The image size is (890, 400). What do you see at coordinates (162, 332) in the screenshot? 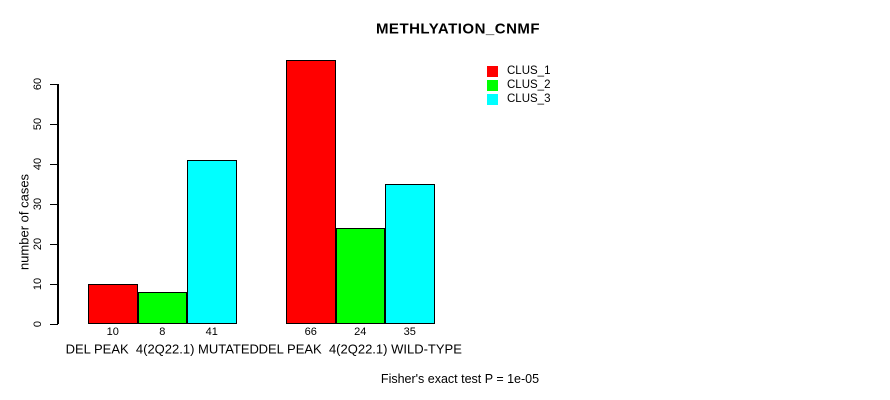
I see `bar-value-label: 8` at bounding box center [162, 332].